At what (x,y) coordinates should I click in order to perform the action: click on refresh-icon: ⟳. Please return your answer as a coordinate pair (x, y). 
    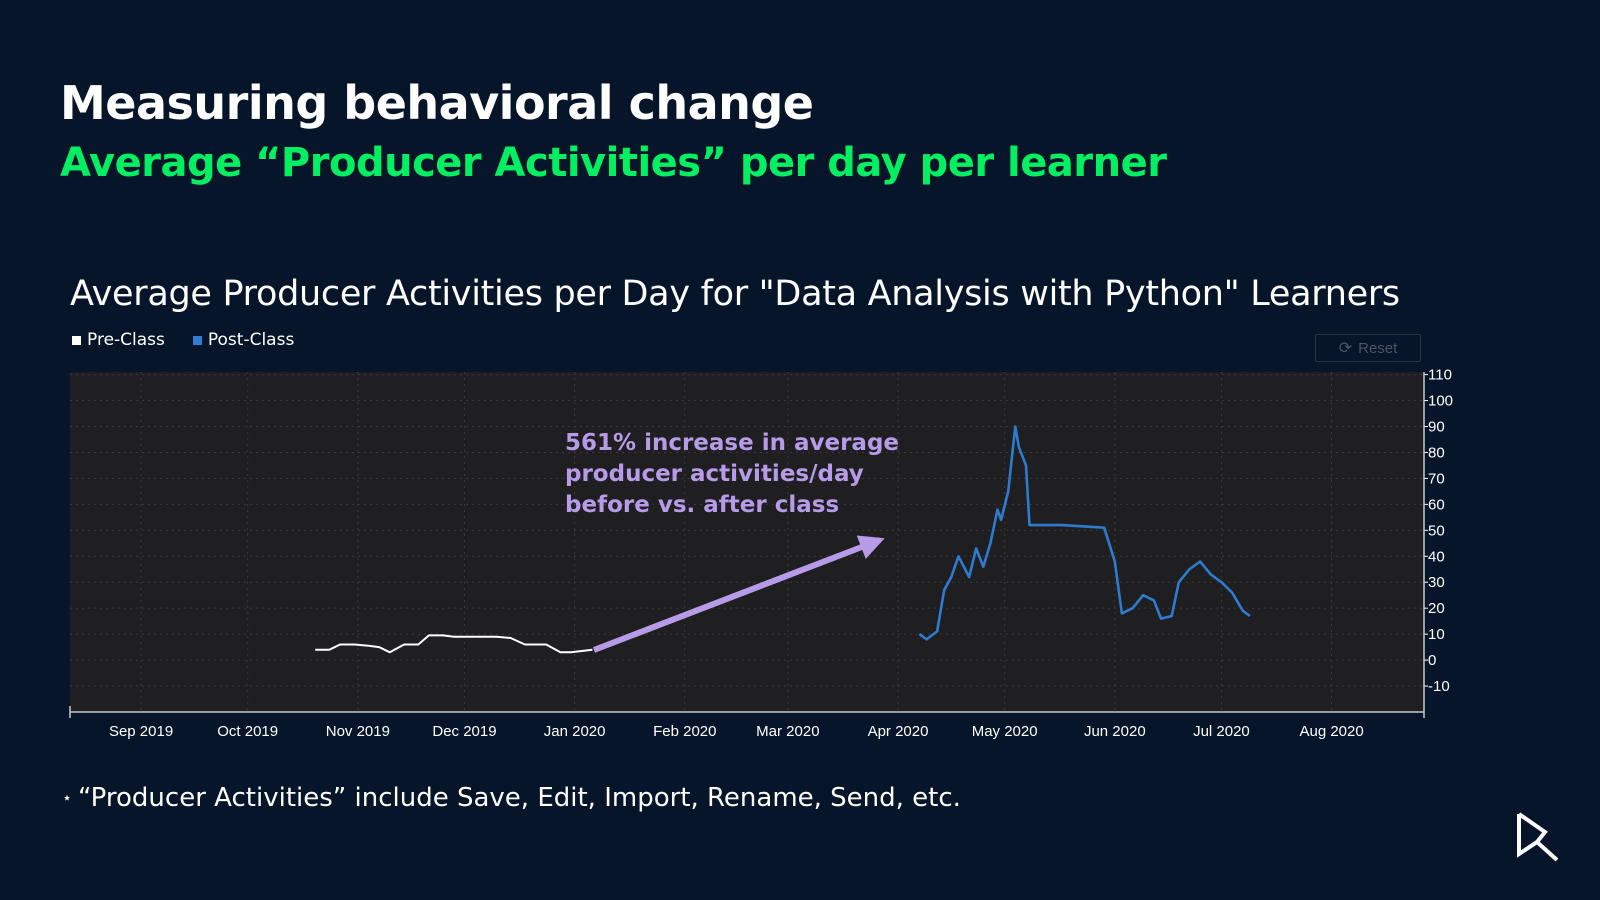
    Looking at the image, I should click on (1345, 348).